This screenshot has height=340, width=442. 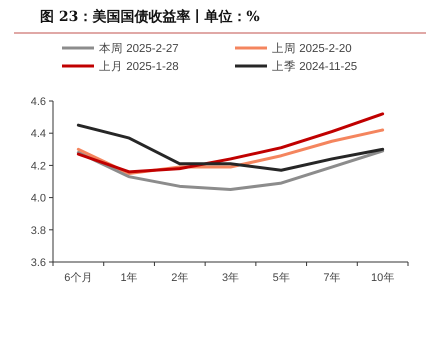 What do you see at coordinates (78, 278) in the screenshot?
I see `x-tick-label: 6个月` at bounding box center [78, 278].